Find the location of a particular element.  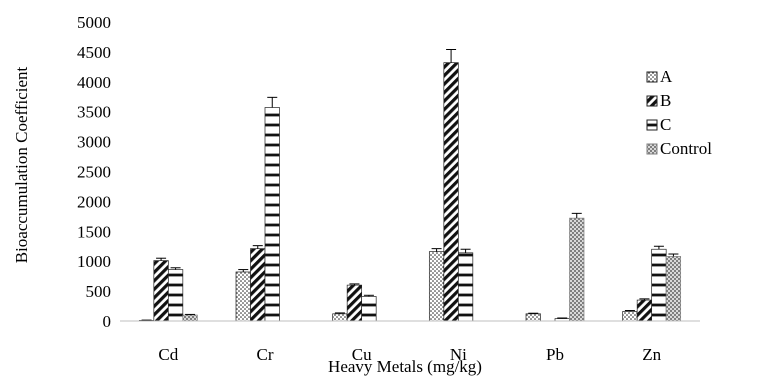

x-axis-title: Heavy Metals (mg/kg) is located at coordinates (405, 366).